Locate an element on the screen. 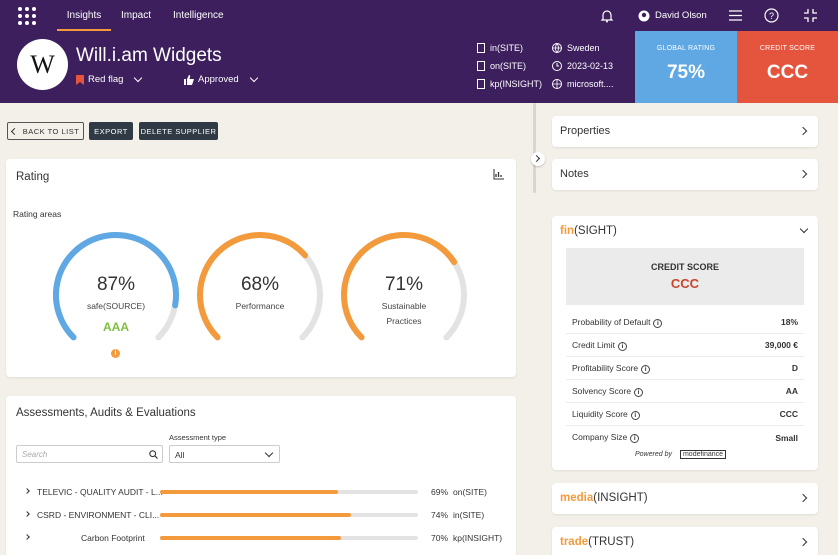 The image size is (838, 555). back-to-list-button: BACK TO LIST is located at coordinates (45, 131).